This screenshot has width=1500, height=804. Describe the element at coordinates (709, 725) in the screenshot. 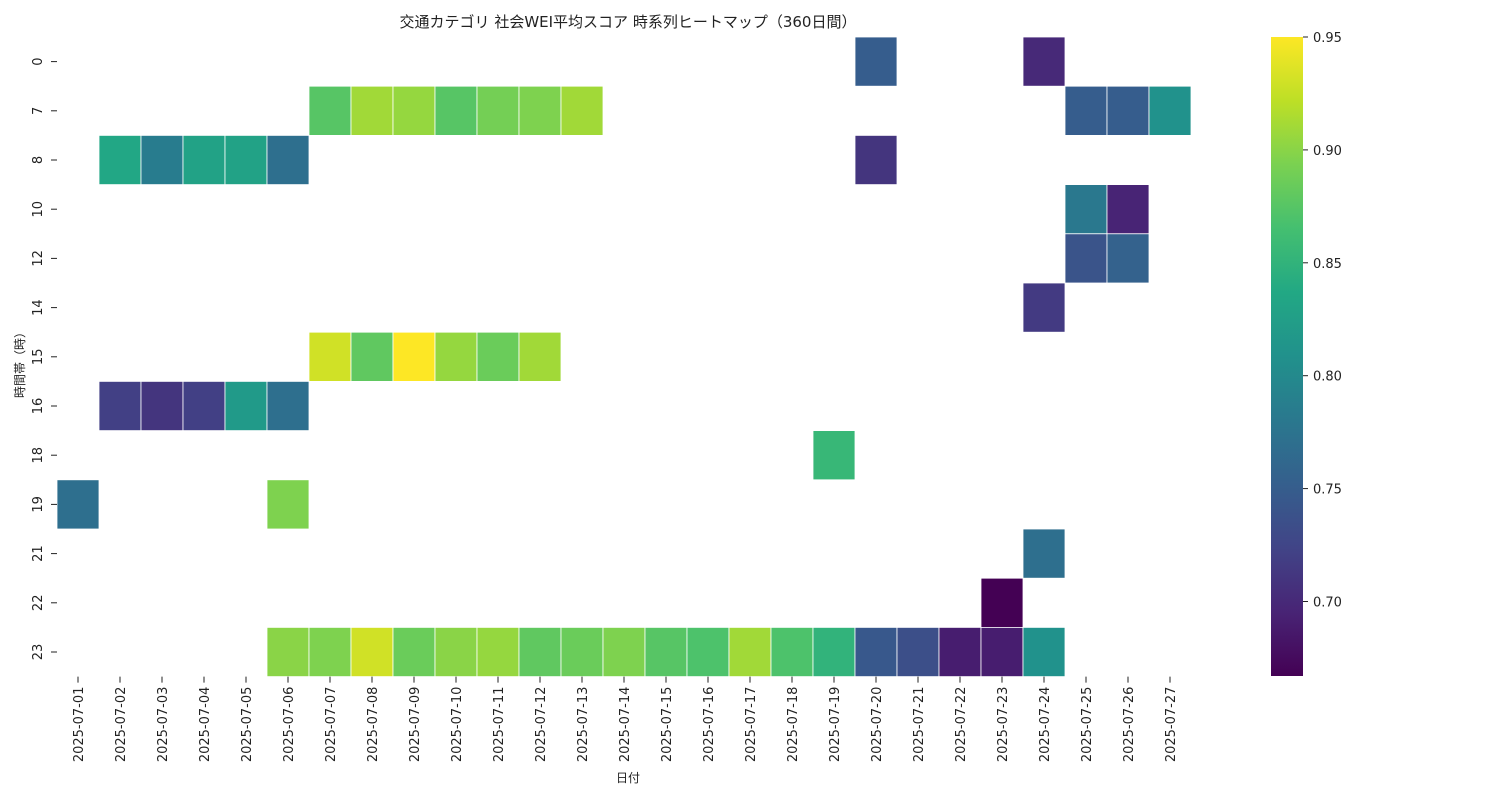

I see `x-tick-label: 2025-07-16` at that location.